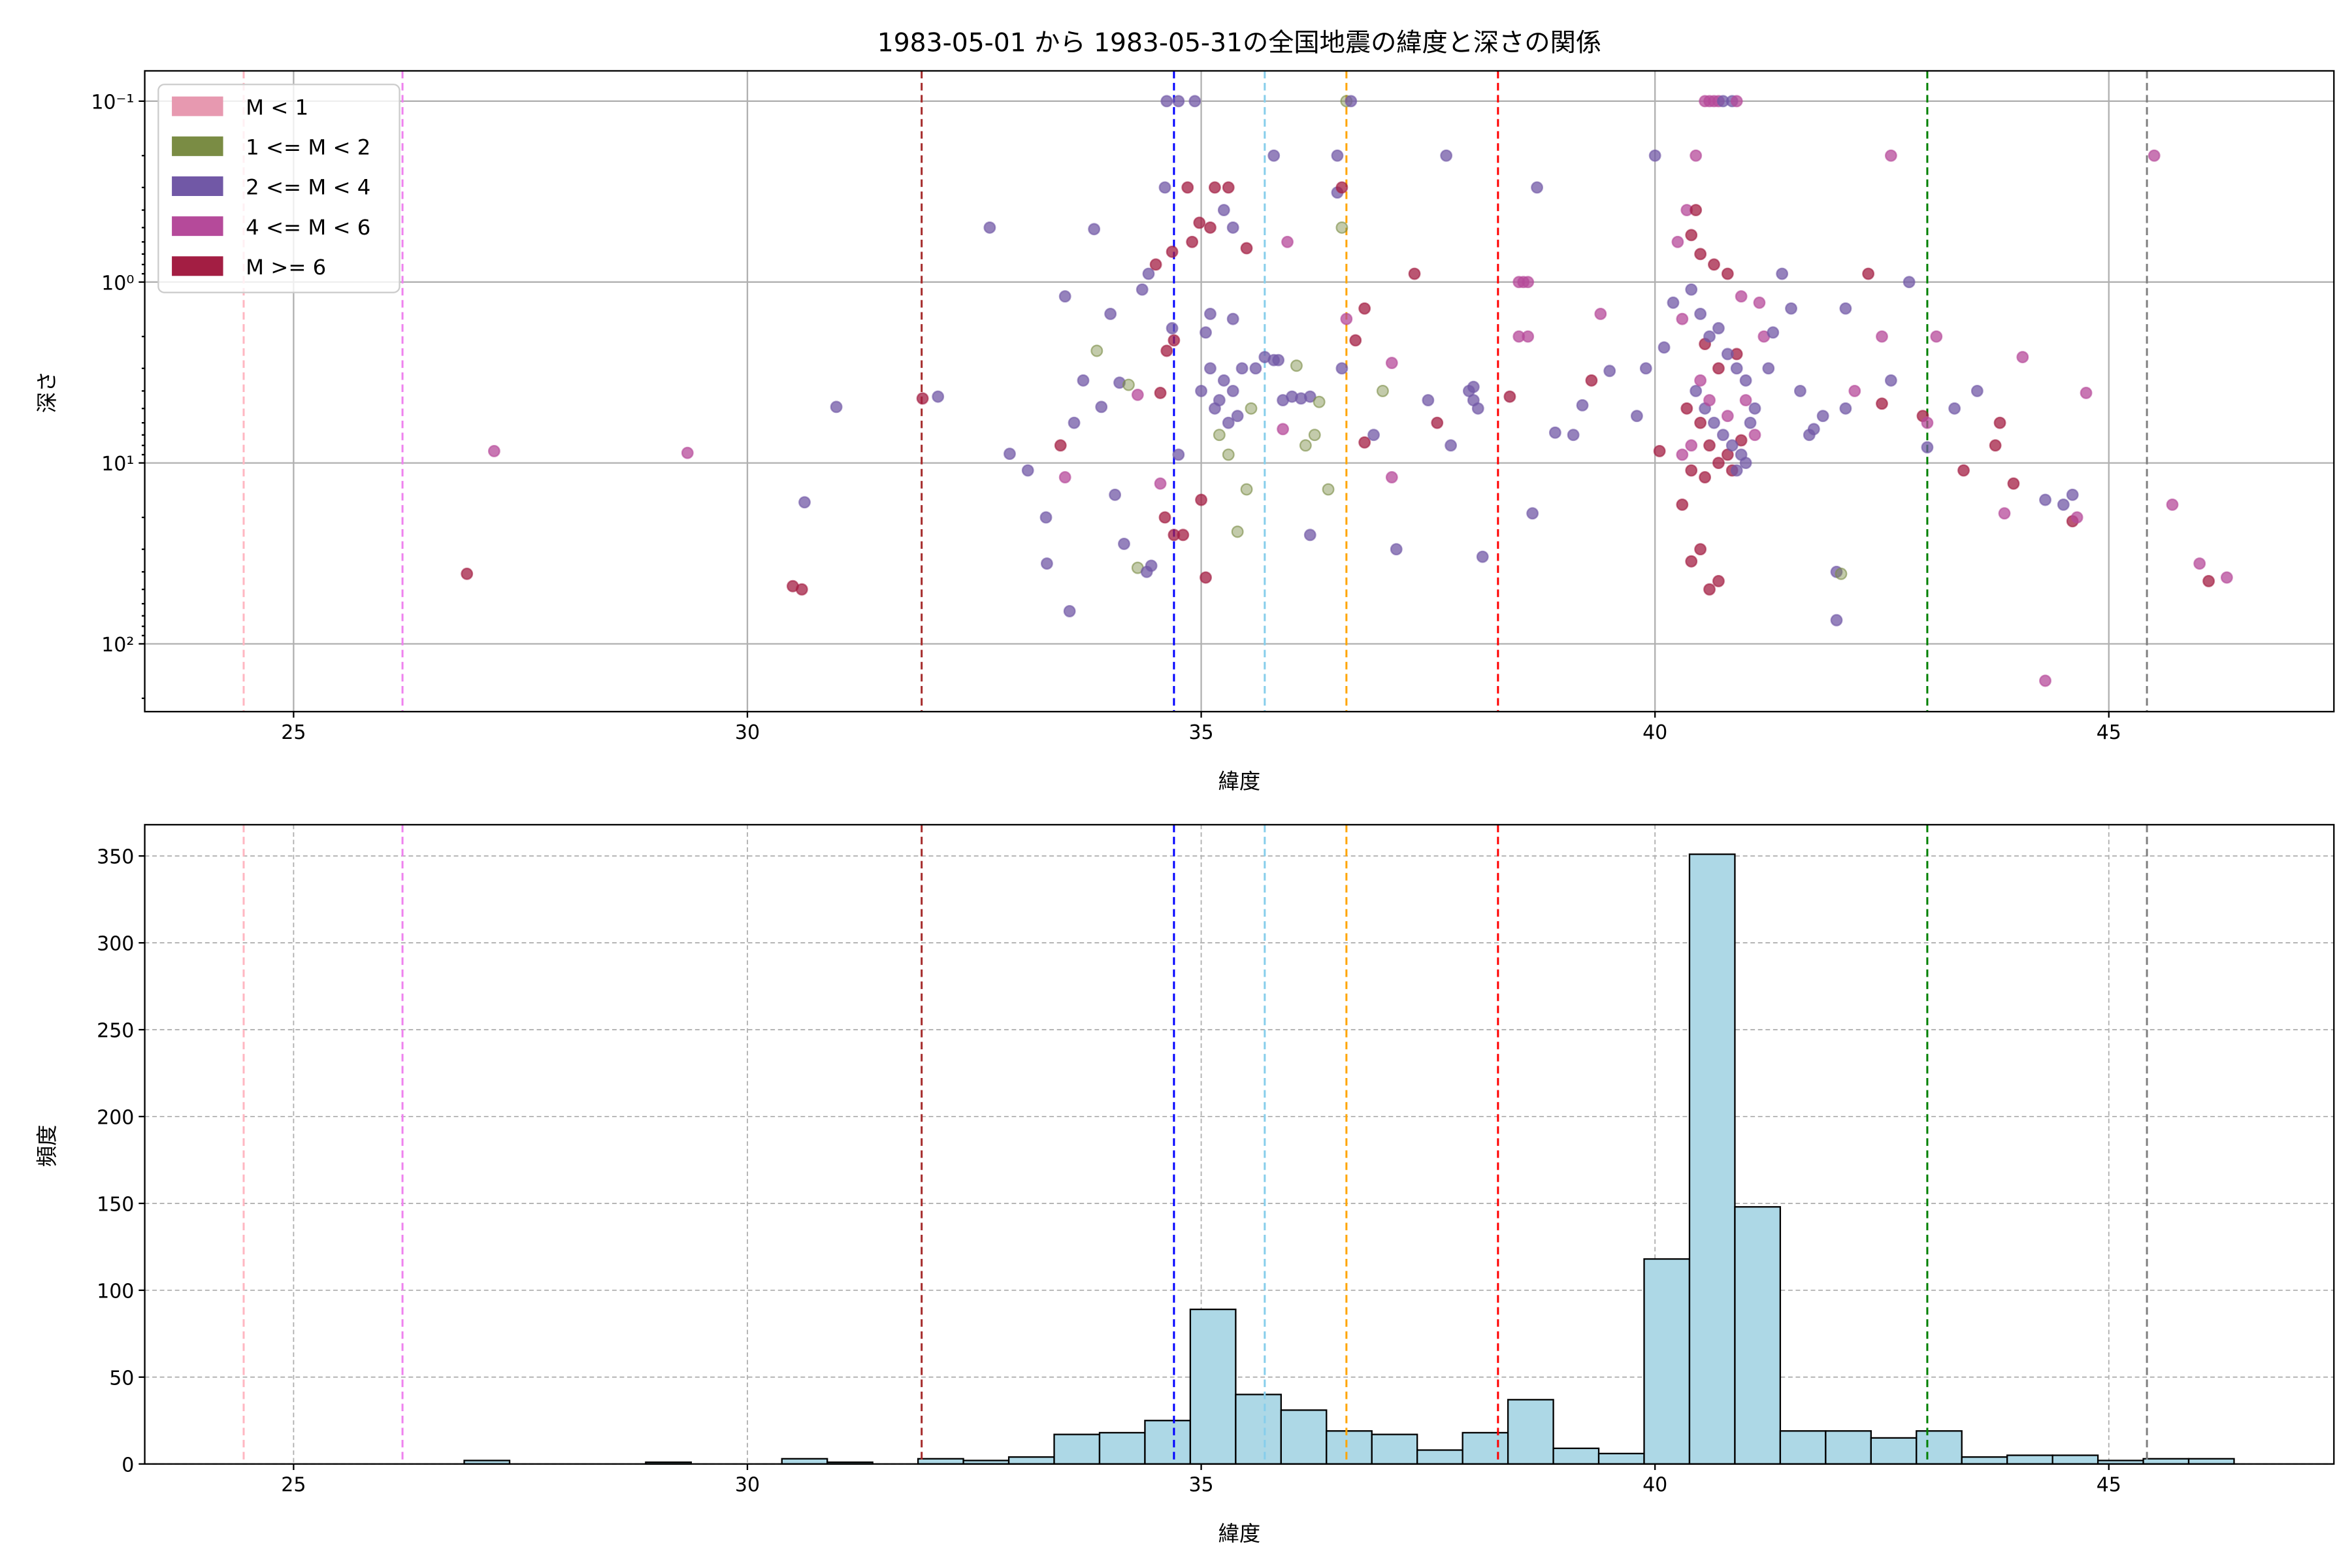  I want to click on histogram-x-tick-label: 30, so click(747, 1484).